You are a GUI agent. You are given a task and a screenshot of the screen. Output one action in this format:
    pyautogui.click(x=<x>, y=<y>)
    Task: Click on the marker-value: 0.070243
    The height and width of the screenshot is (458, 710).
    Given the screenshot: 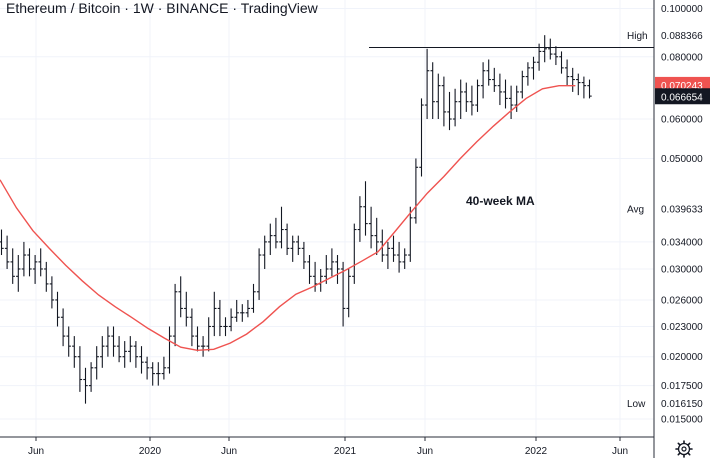 What is the action you would take?
    pyautogui.click(x=682, y=86)
    